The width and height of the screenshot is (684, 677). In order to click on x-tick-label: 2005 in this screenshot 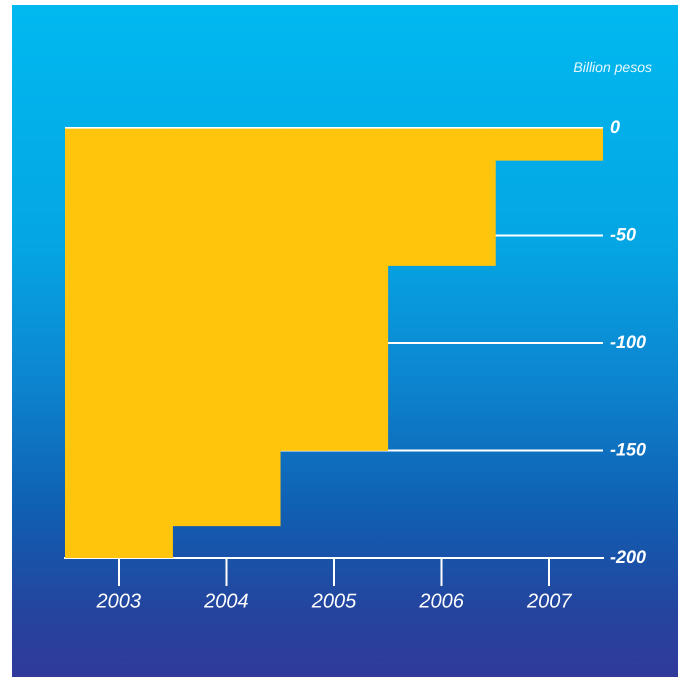, I will do `click(334, 601)`.